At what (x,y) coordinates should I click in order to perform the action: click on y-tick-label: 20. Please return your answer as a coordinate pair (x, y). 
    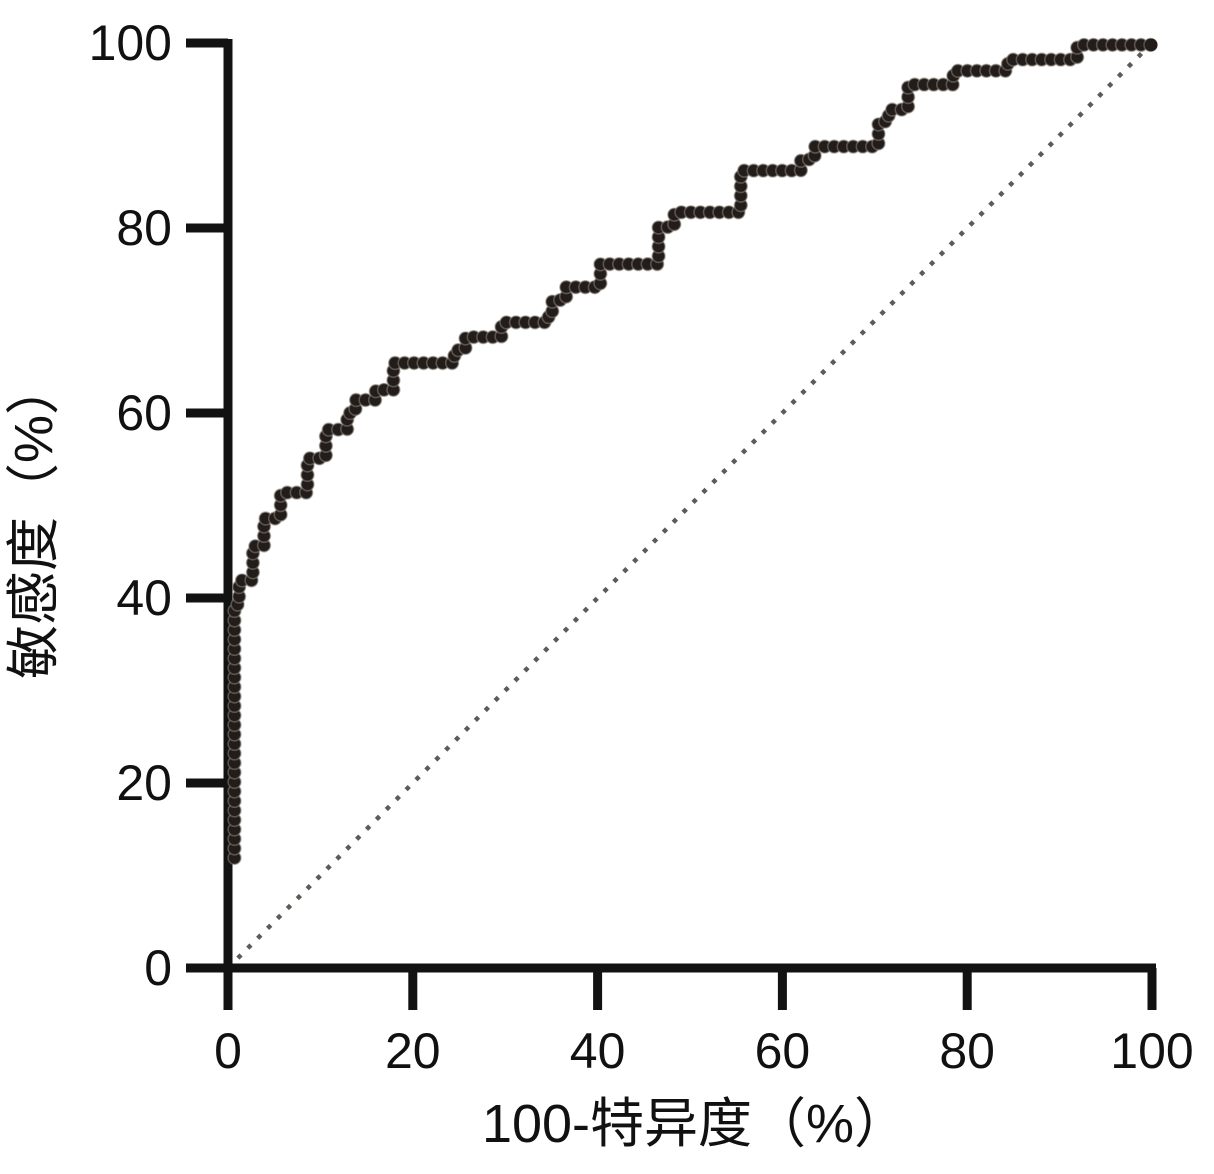
    Looking at the image, I should click on (144, 783).